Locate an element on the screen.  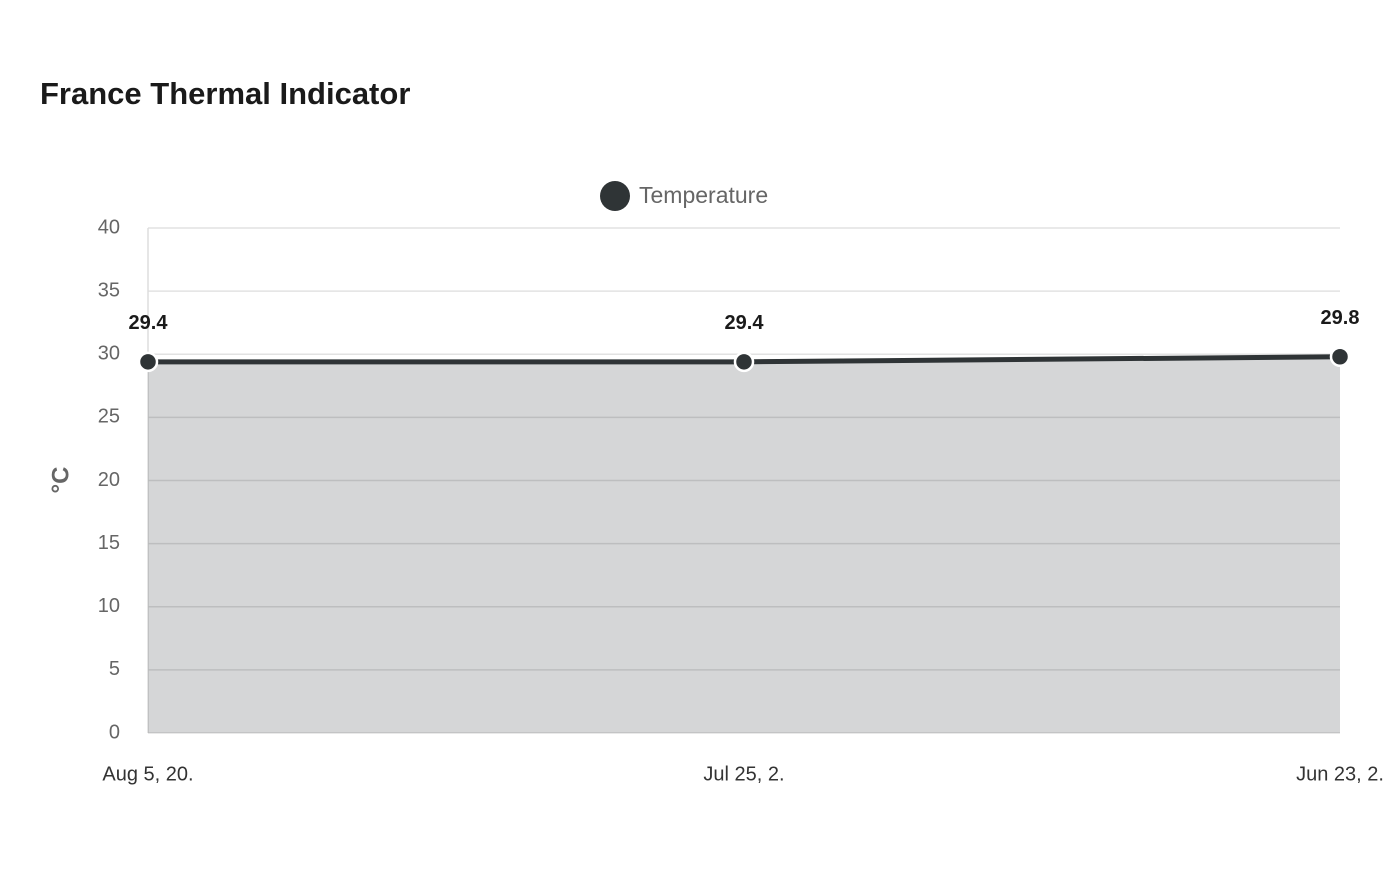
y-tick-label: 10 is located at coordinates (109, 606).